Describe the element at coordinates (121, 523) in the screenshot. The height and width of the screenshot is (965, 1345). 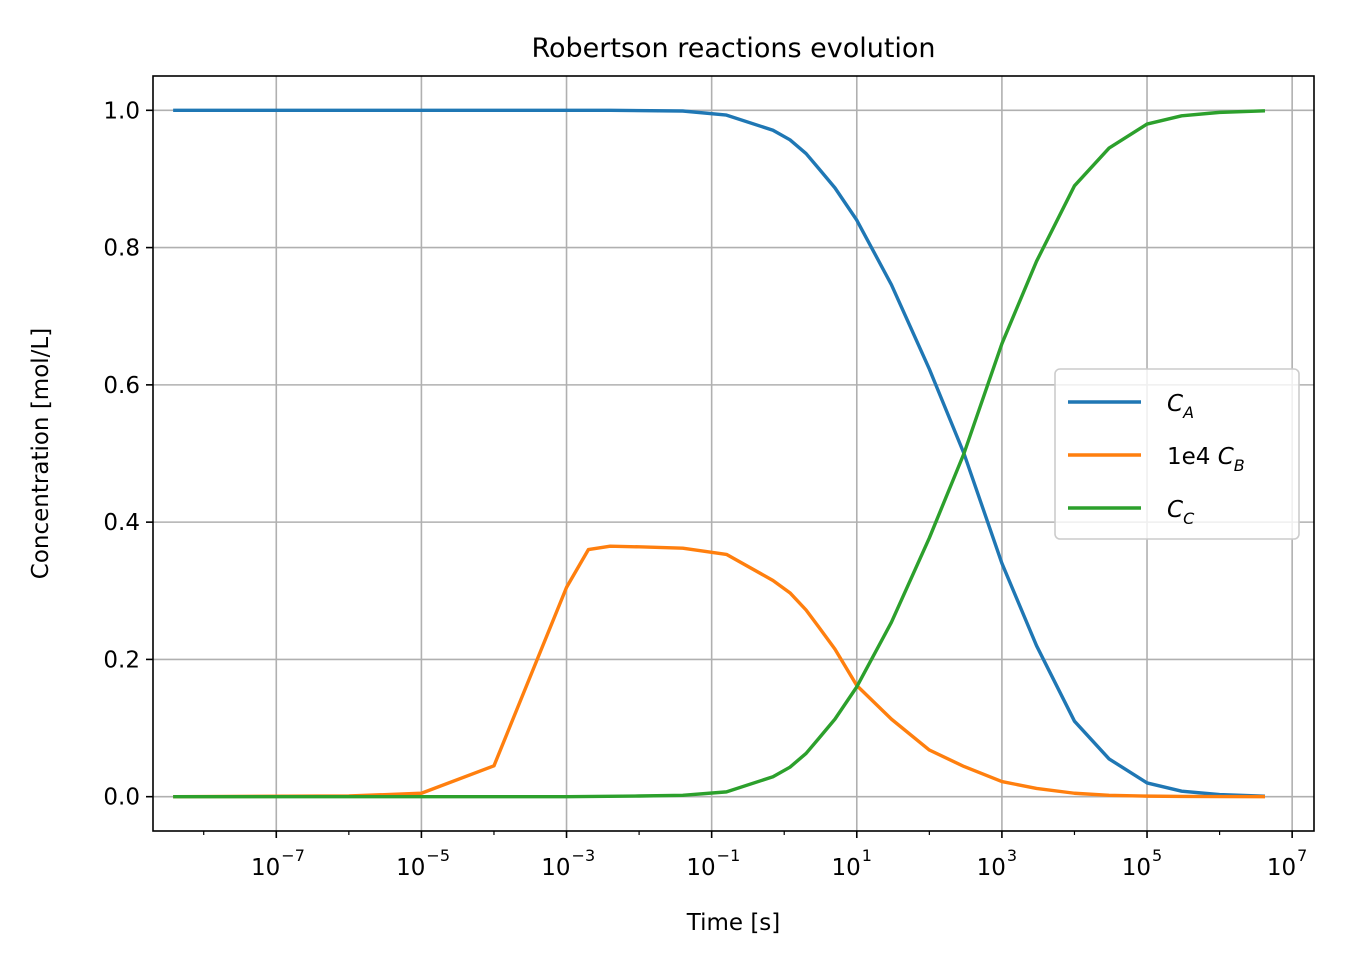
I see `y-tick-label: 0.4` at that location.